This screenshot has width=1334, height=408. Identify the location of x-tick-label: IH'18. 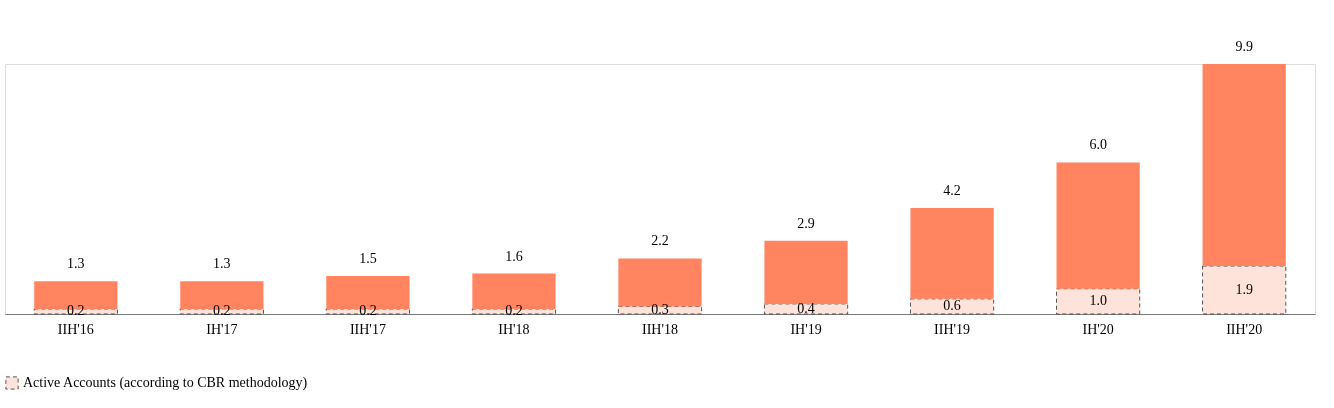
(514, 329).